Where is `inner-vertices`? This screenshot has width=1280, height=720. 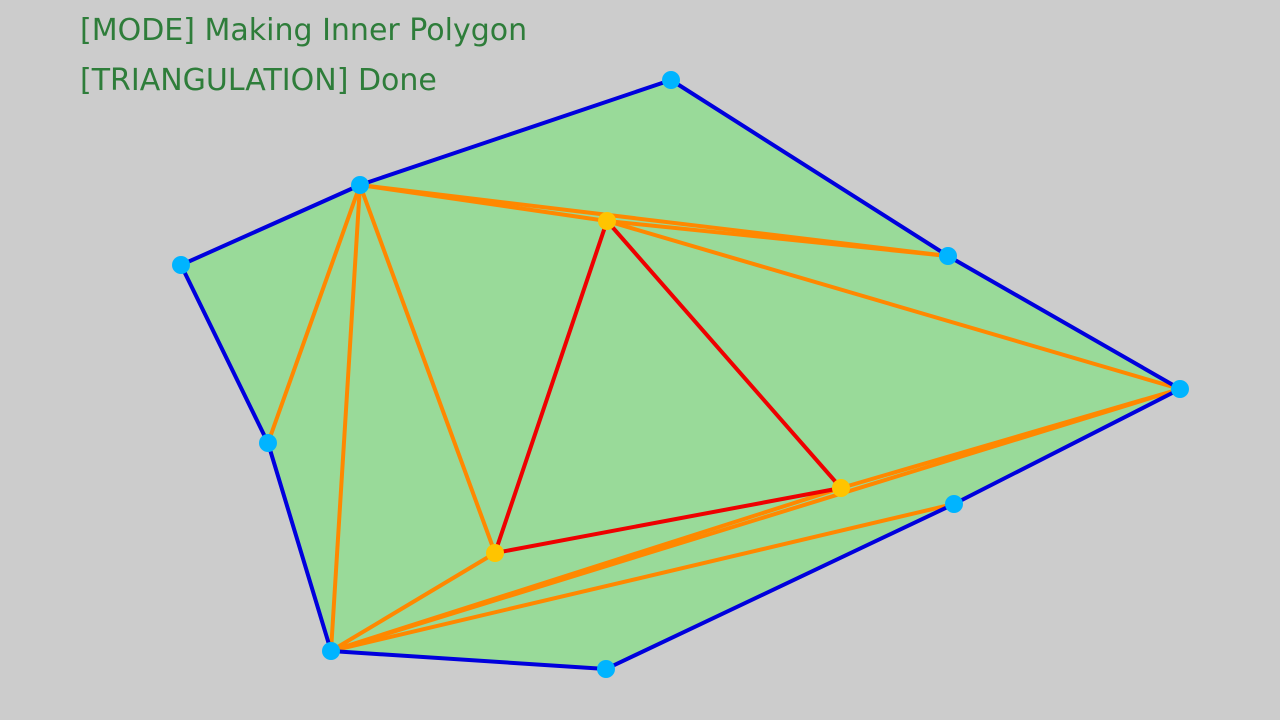 inner-vertices is located at coordinates (668, 387).